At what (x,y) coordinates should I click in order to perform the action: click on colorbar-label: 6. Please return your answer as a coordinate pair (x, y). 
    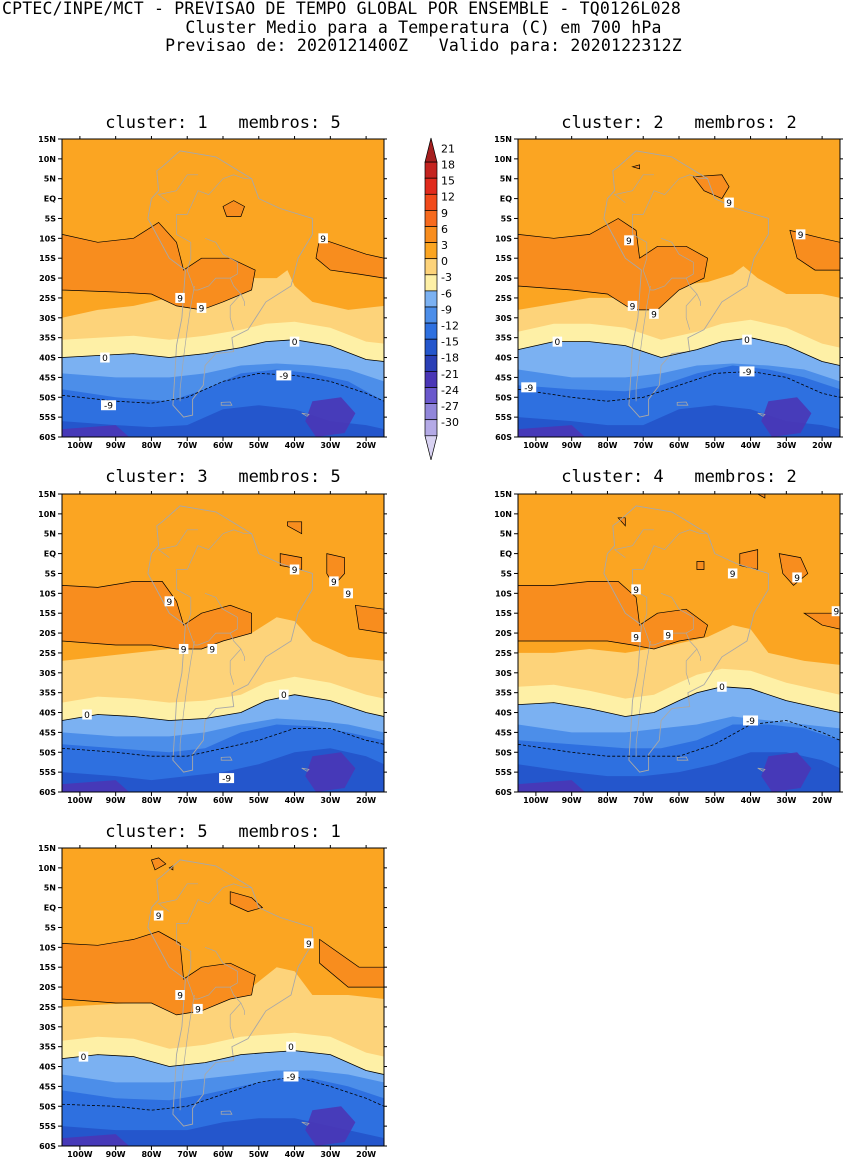
    Looking at the image, I should click on (444, 229).